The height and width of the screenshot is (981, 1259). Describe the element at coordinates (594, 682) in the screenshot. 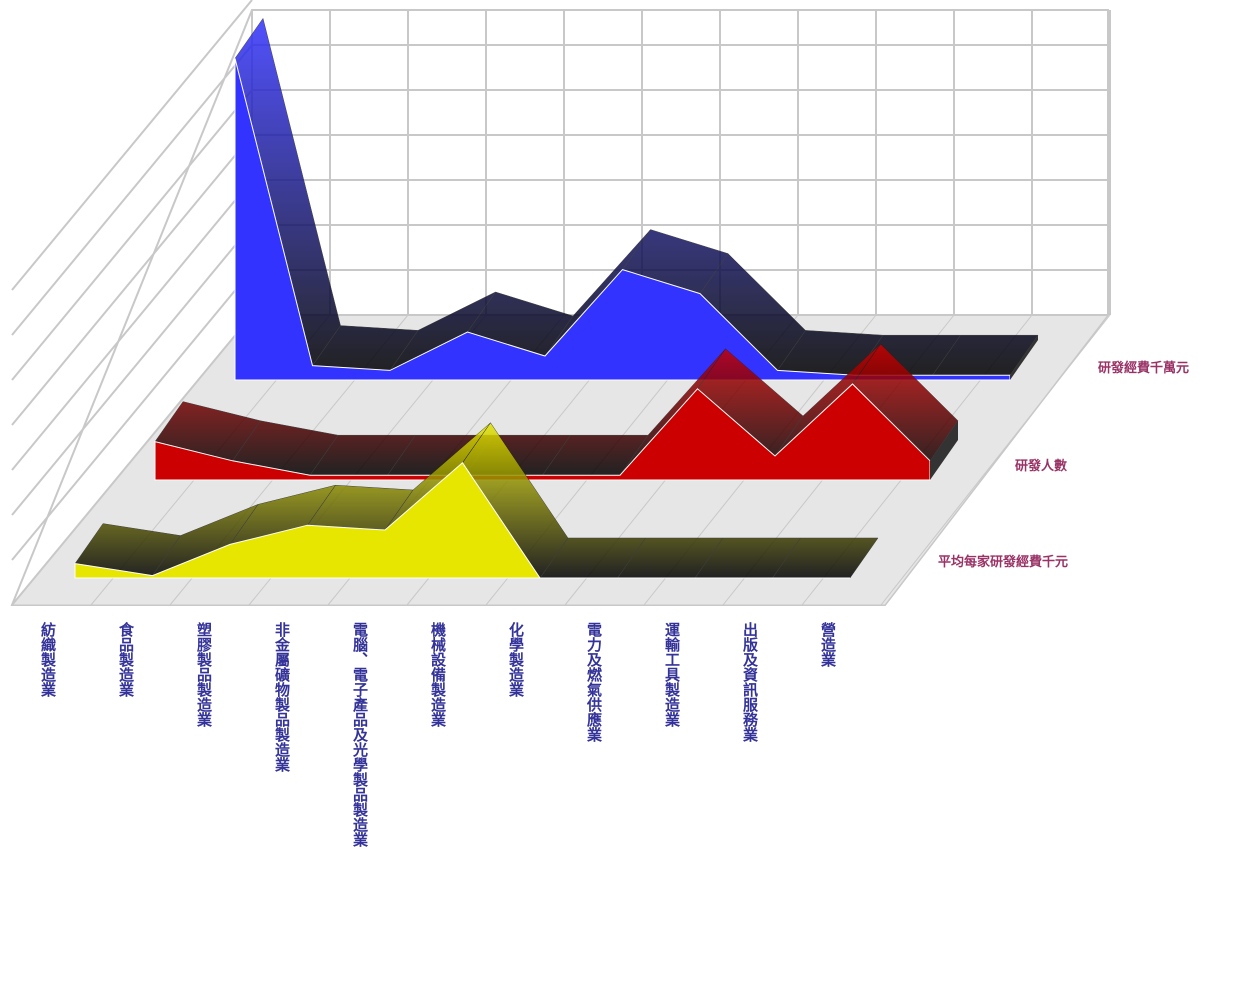

I see `x-tick-label: 電力及燃氣供應業` at that location.